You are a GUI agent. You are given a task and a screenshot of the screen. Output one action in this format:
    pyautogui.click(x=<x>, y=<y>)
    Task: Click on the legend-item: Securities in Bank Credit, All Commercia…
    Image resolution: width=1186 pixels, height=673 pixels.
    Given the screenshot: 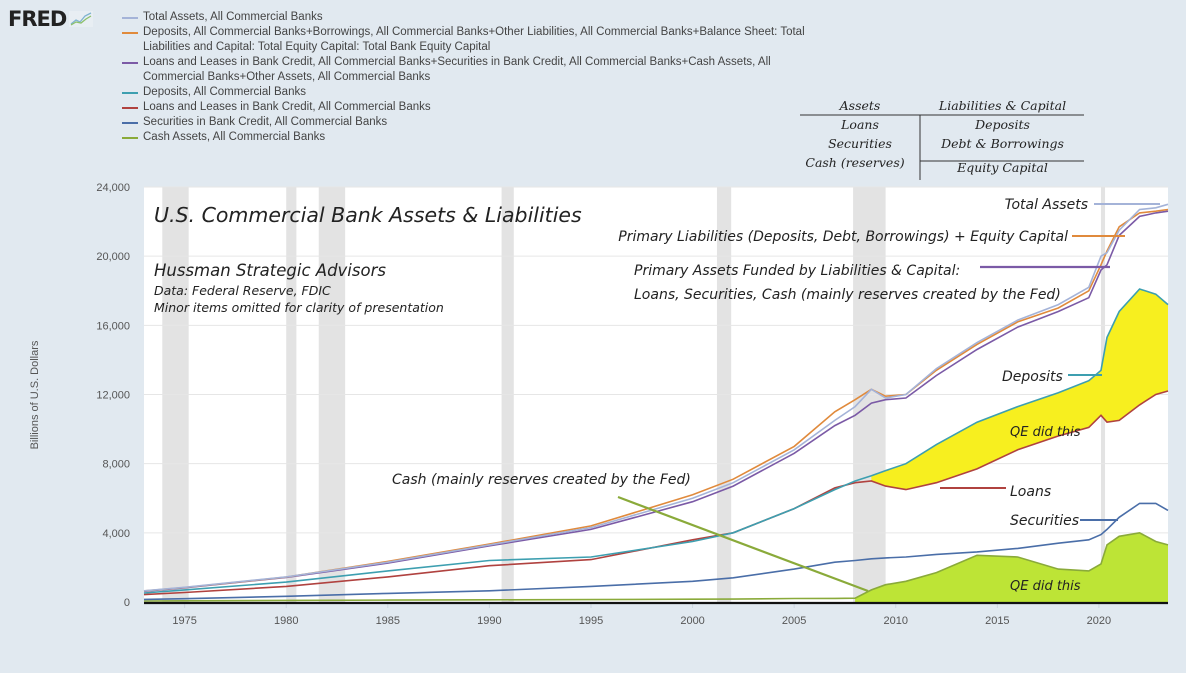 What is the action you would take?
    pyautogui.click(x=572, y=122)
    